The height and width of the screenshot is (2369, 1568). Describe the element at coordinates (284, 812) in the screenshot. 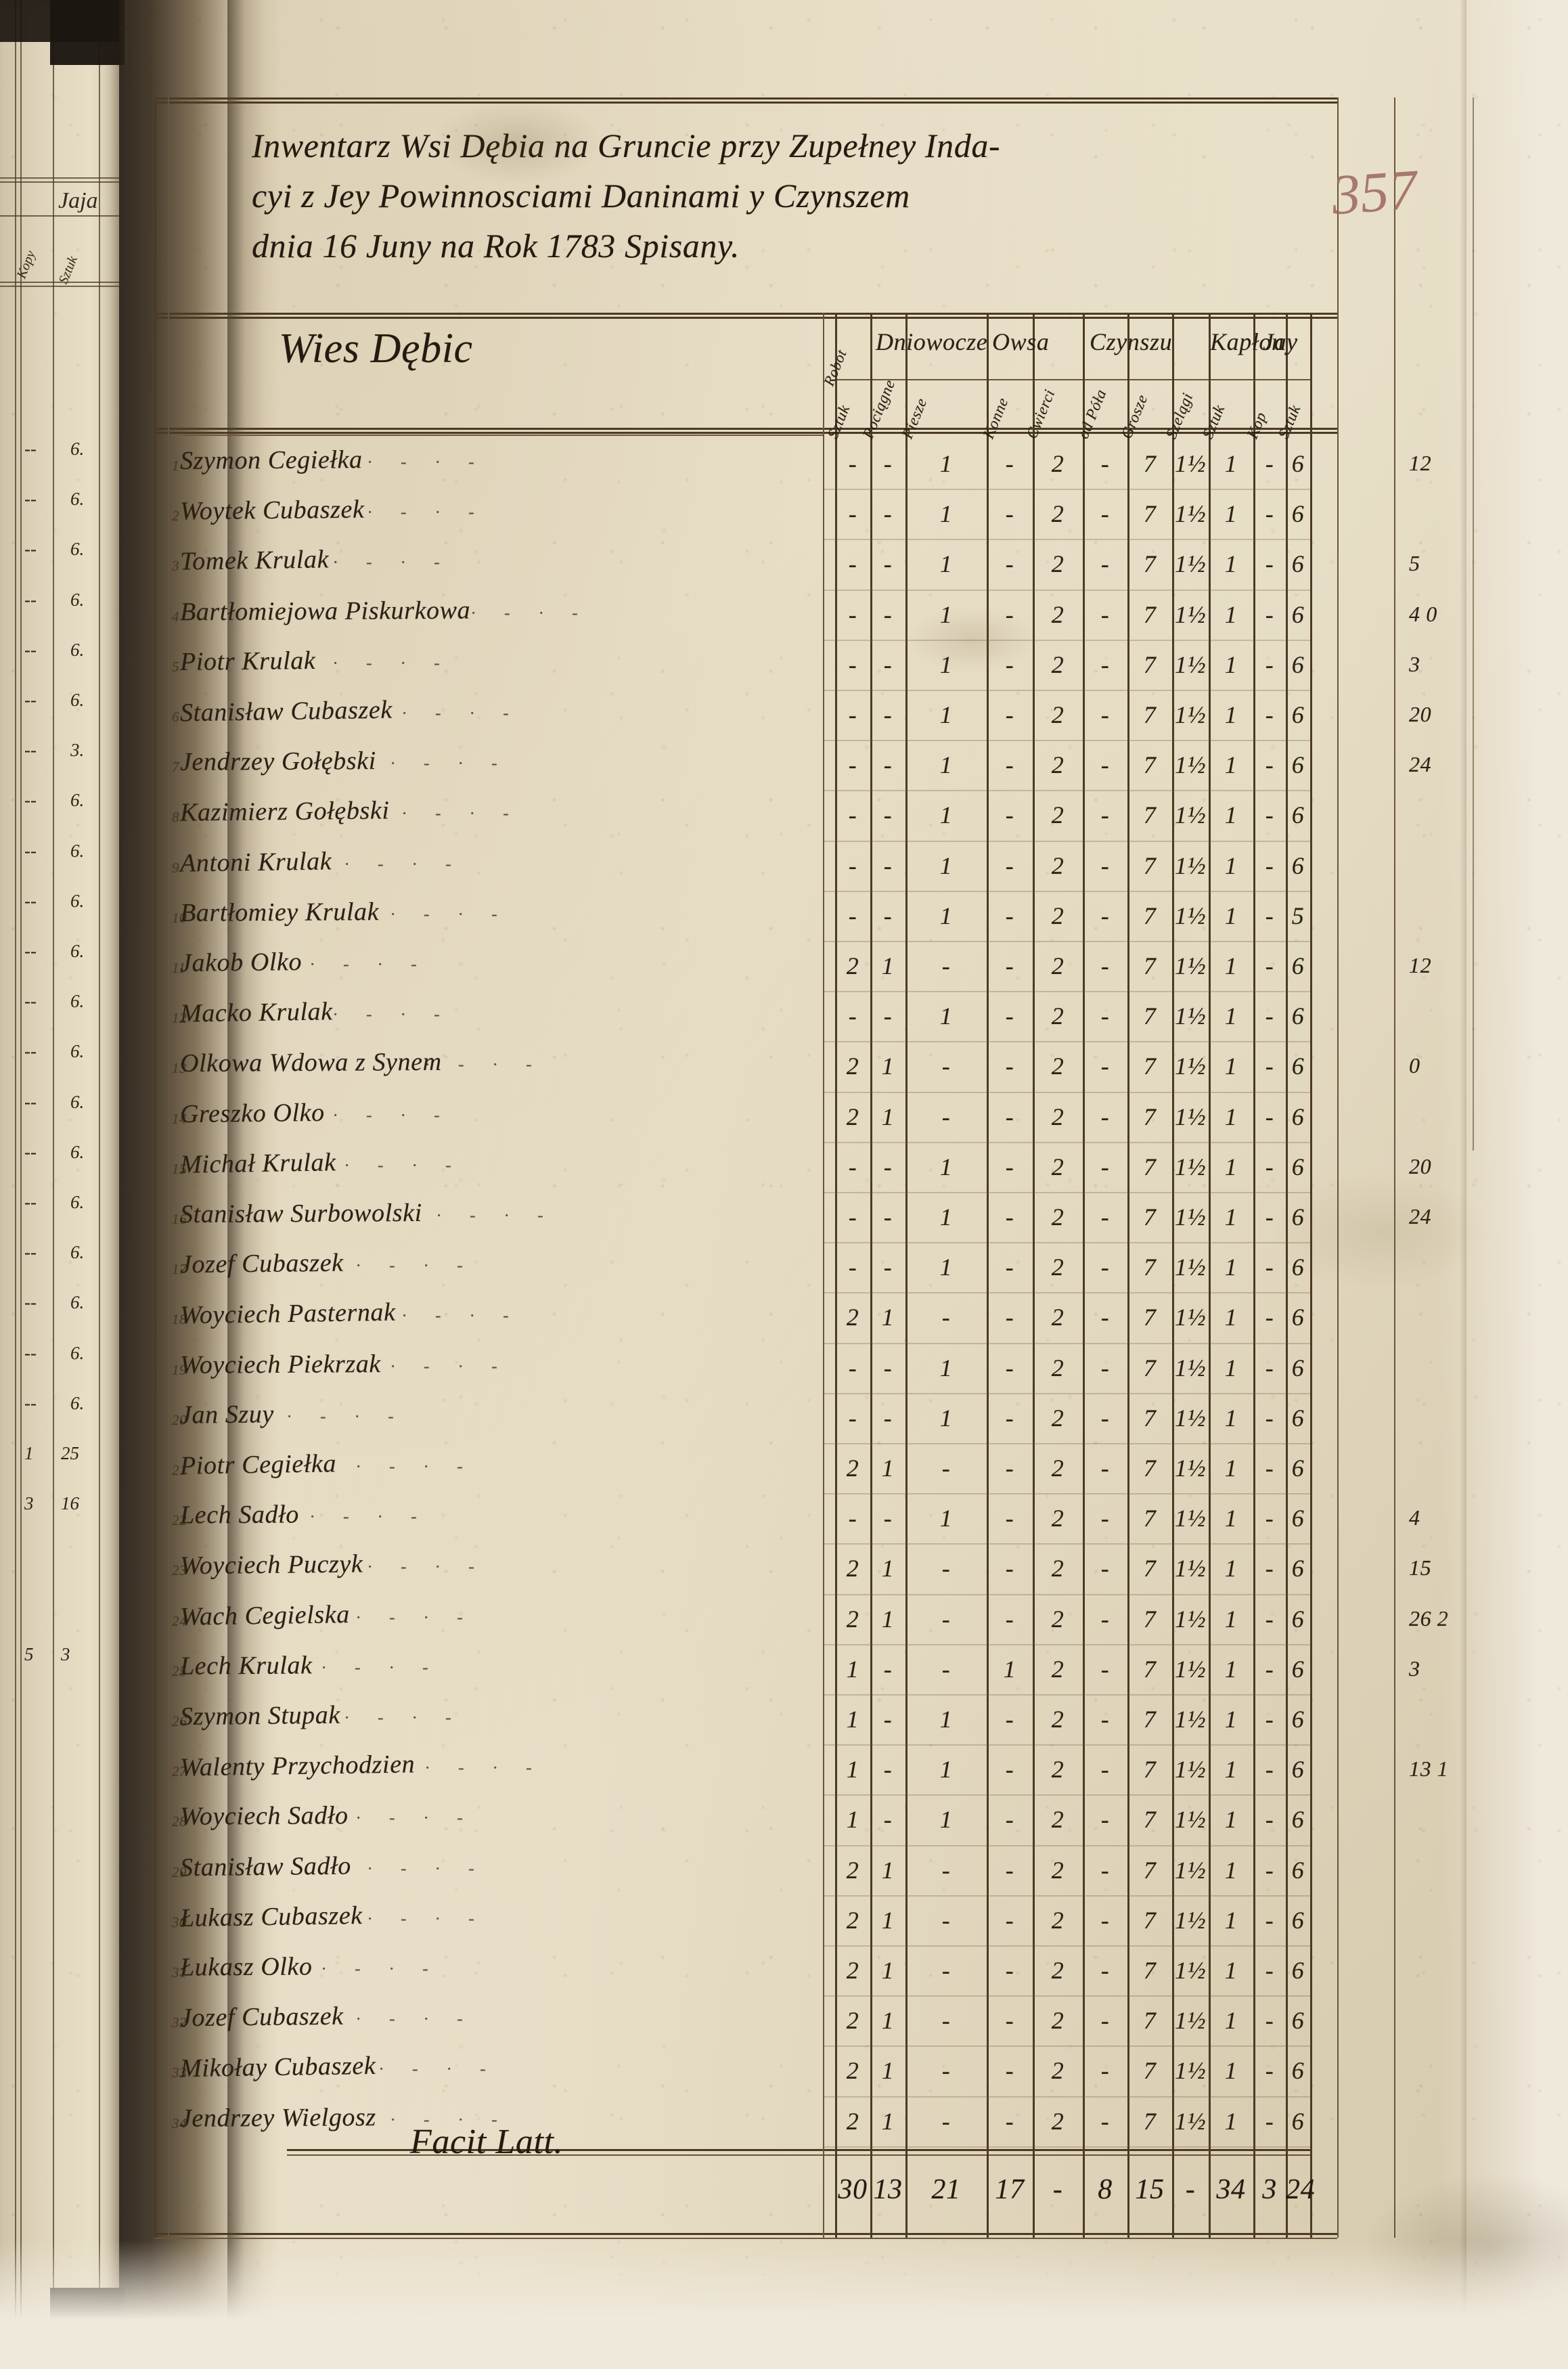

I see `row-name: Kazimierz Gołębski` at that location.